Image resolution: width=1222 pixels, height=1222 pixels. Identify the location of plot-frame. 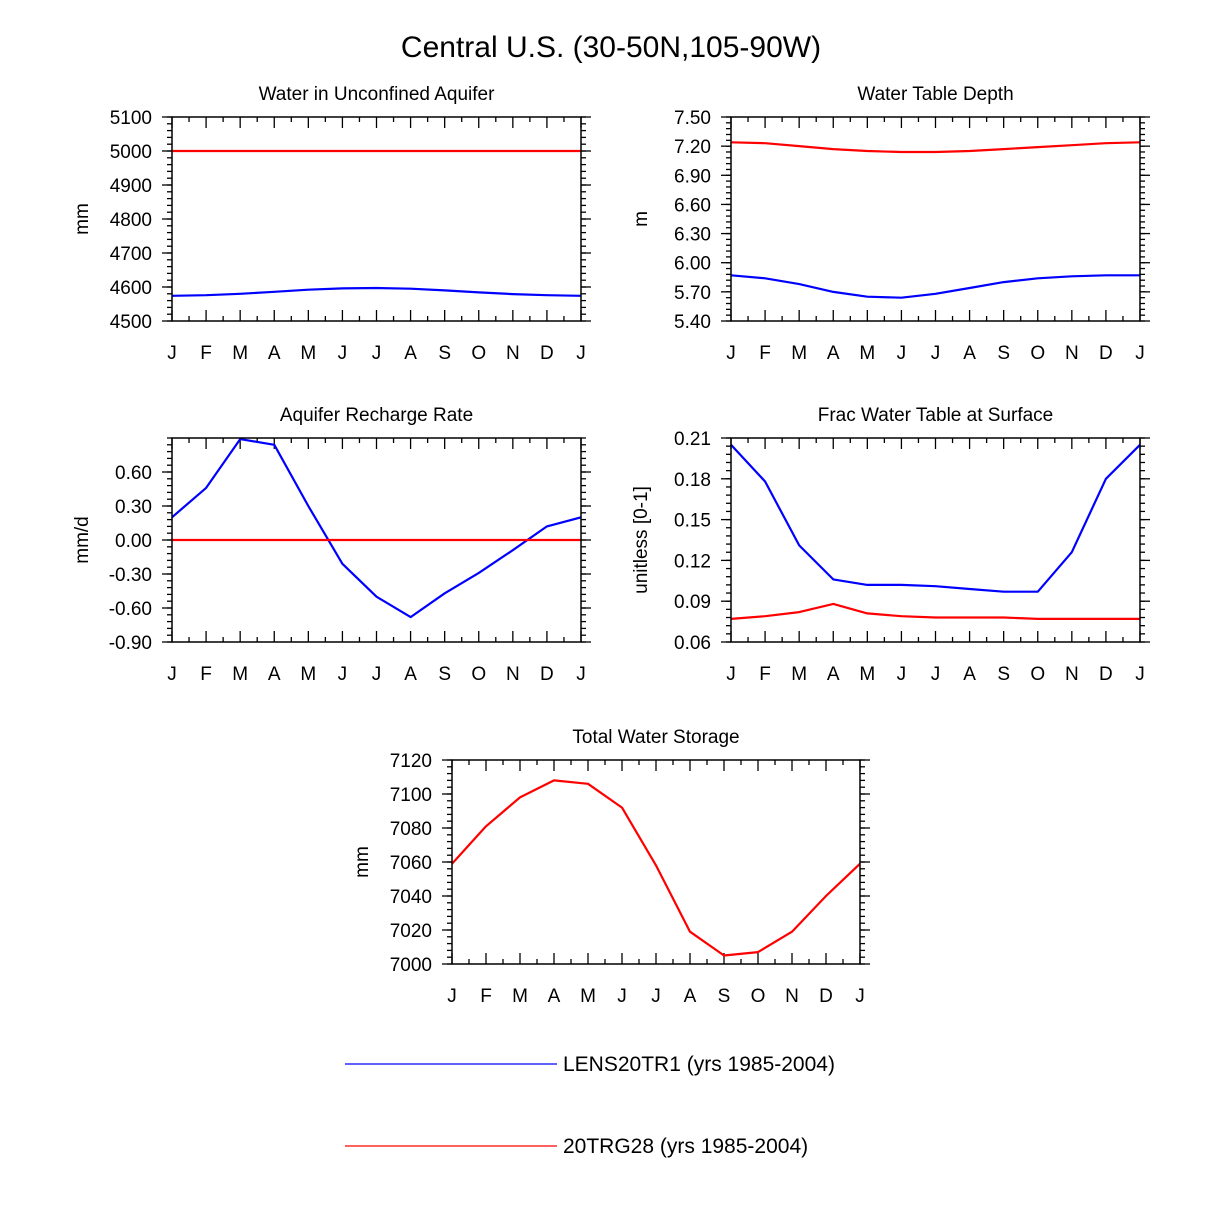
(376, 540).